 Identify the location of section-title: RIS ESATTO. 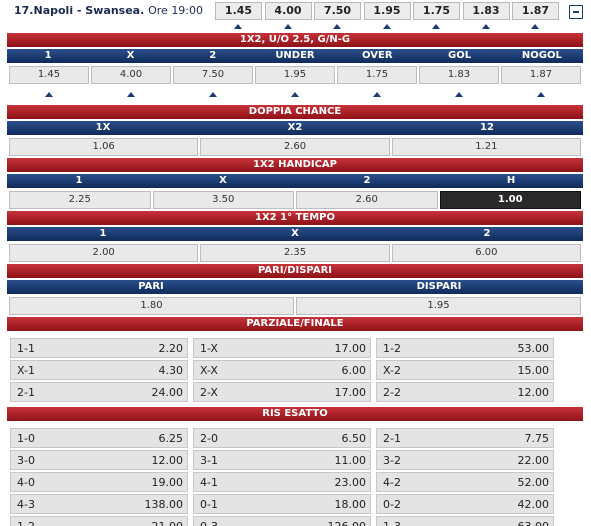
(295, 414).